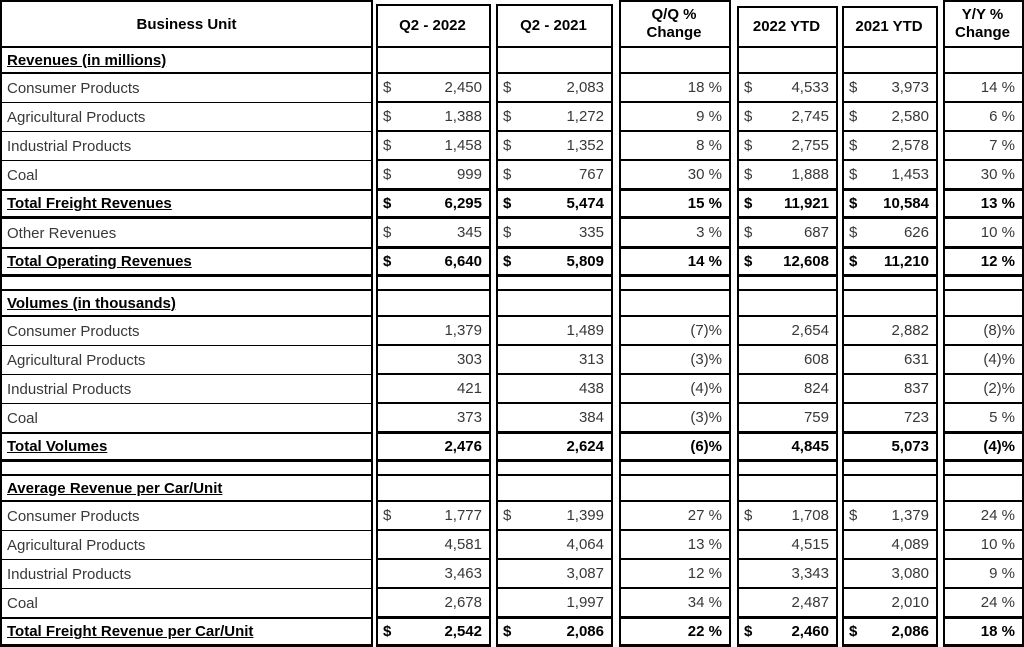 Image resolution: width=1024 pixels, height=647 pixels. What do you see at coordinates (585, 330) in the screenshot?
I see `cell-value: 1,489` at bounding box center [585, 330].